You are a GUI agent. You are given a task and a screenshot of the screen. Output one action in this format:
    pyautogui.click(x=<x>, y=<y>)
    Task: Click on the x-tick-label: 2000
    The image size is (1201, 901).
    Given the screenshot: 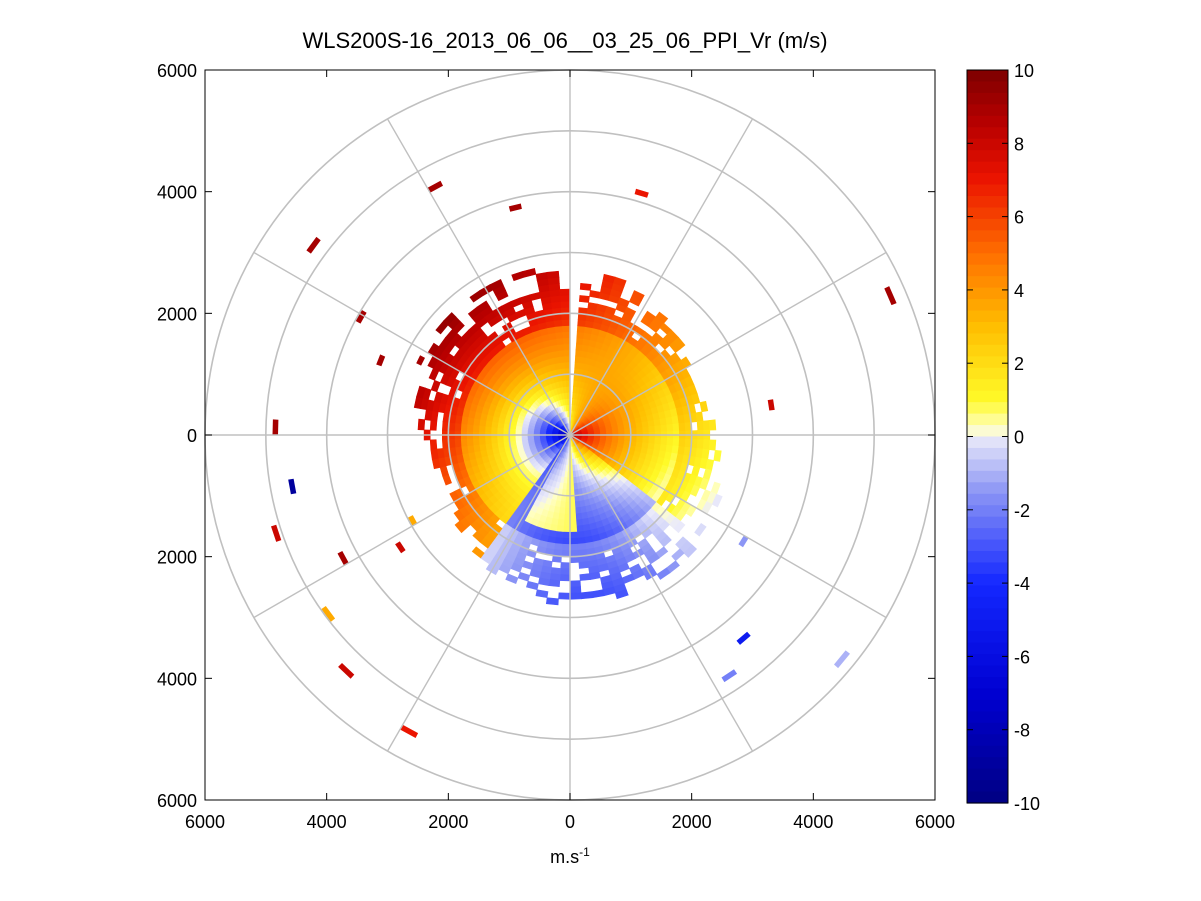 What is the action you would take?
    pyautogui.click(x=448, y=822)
    